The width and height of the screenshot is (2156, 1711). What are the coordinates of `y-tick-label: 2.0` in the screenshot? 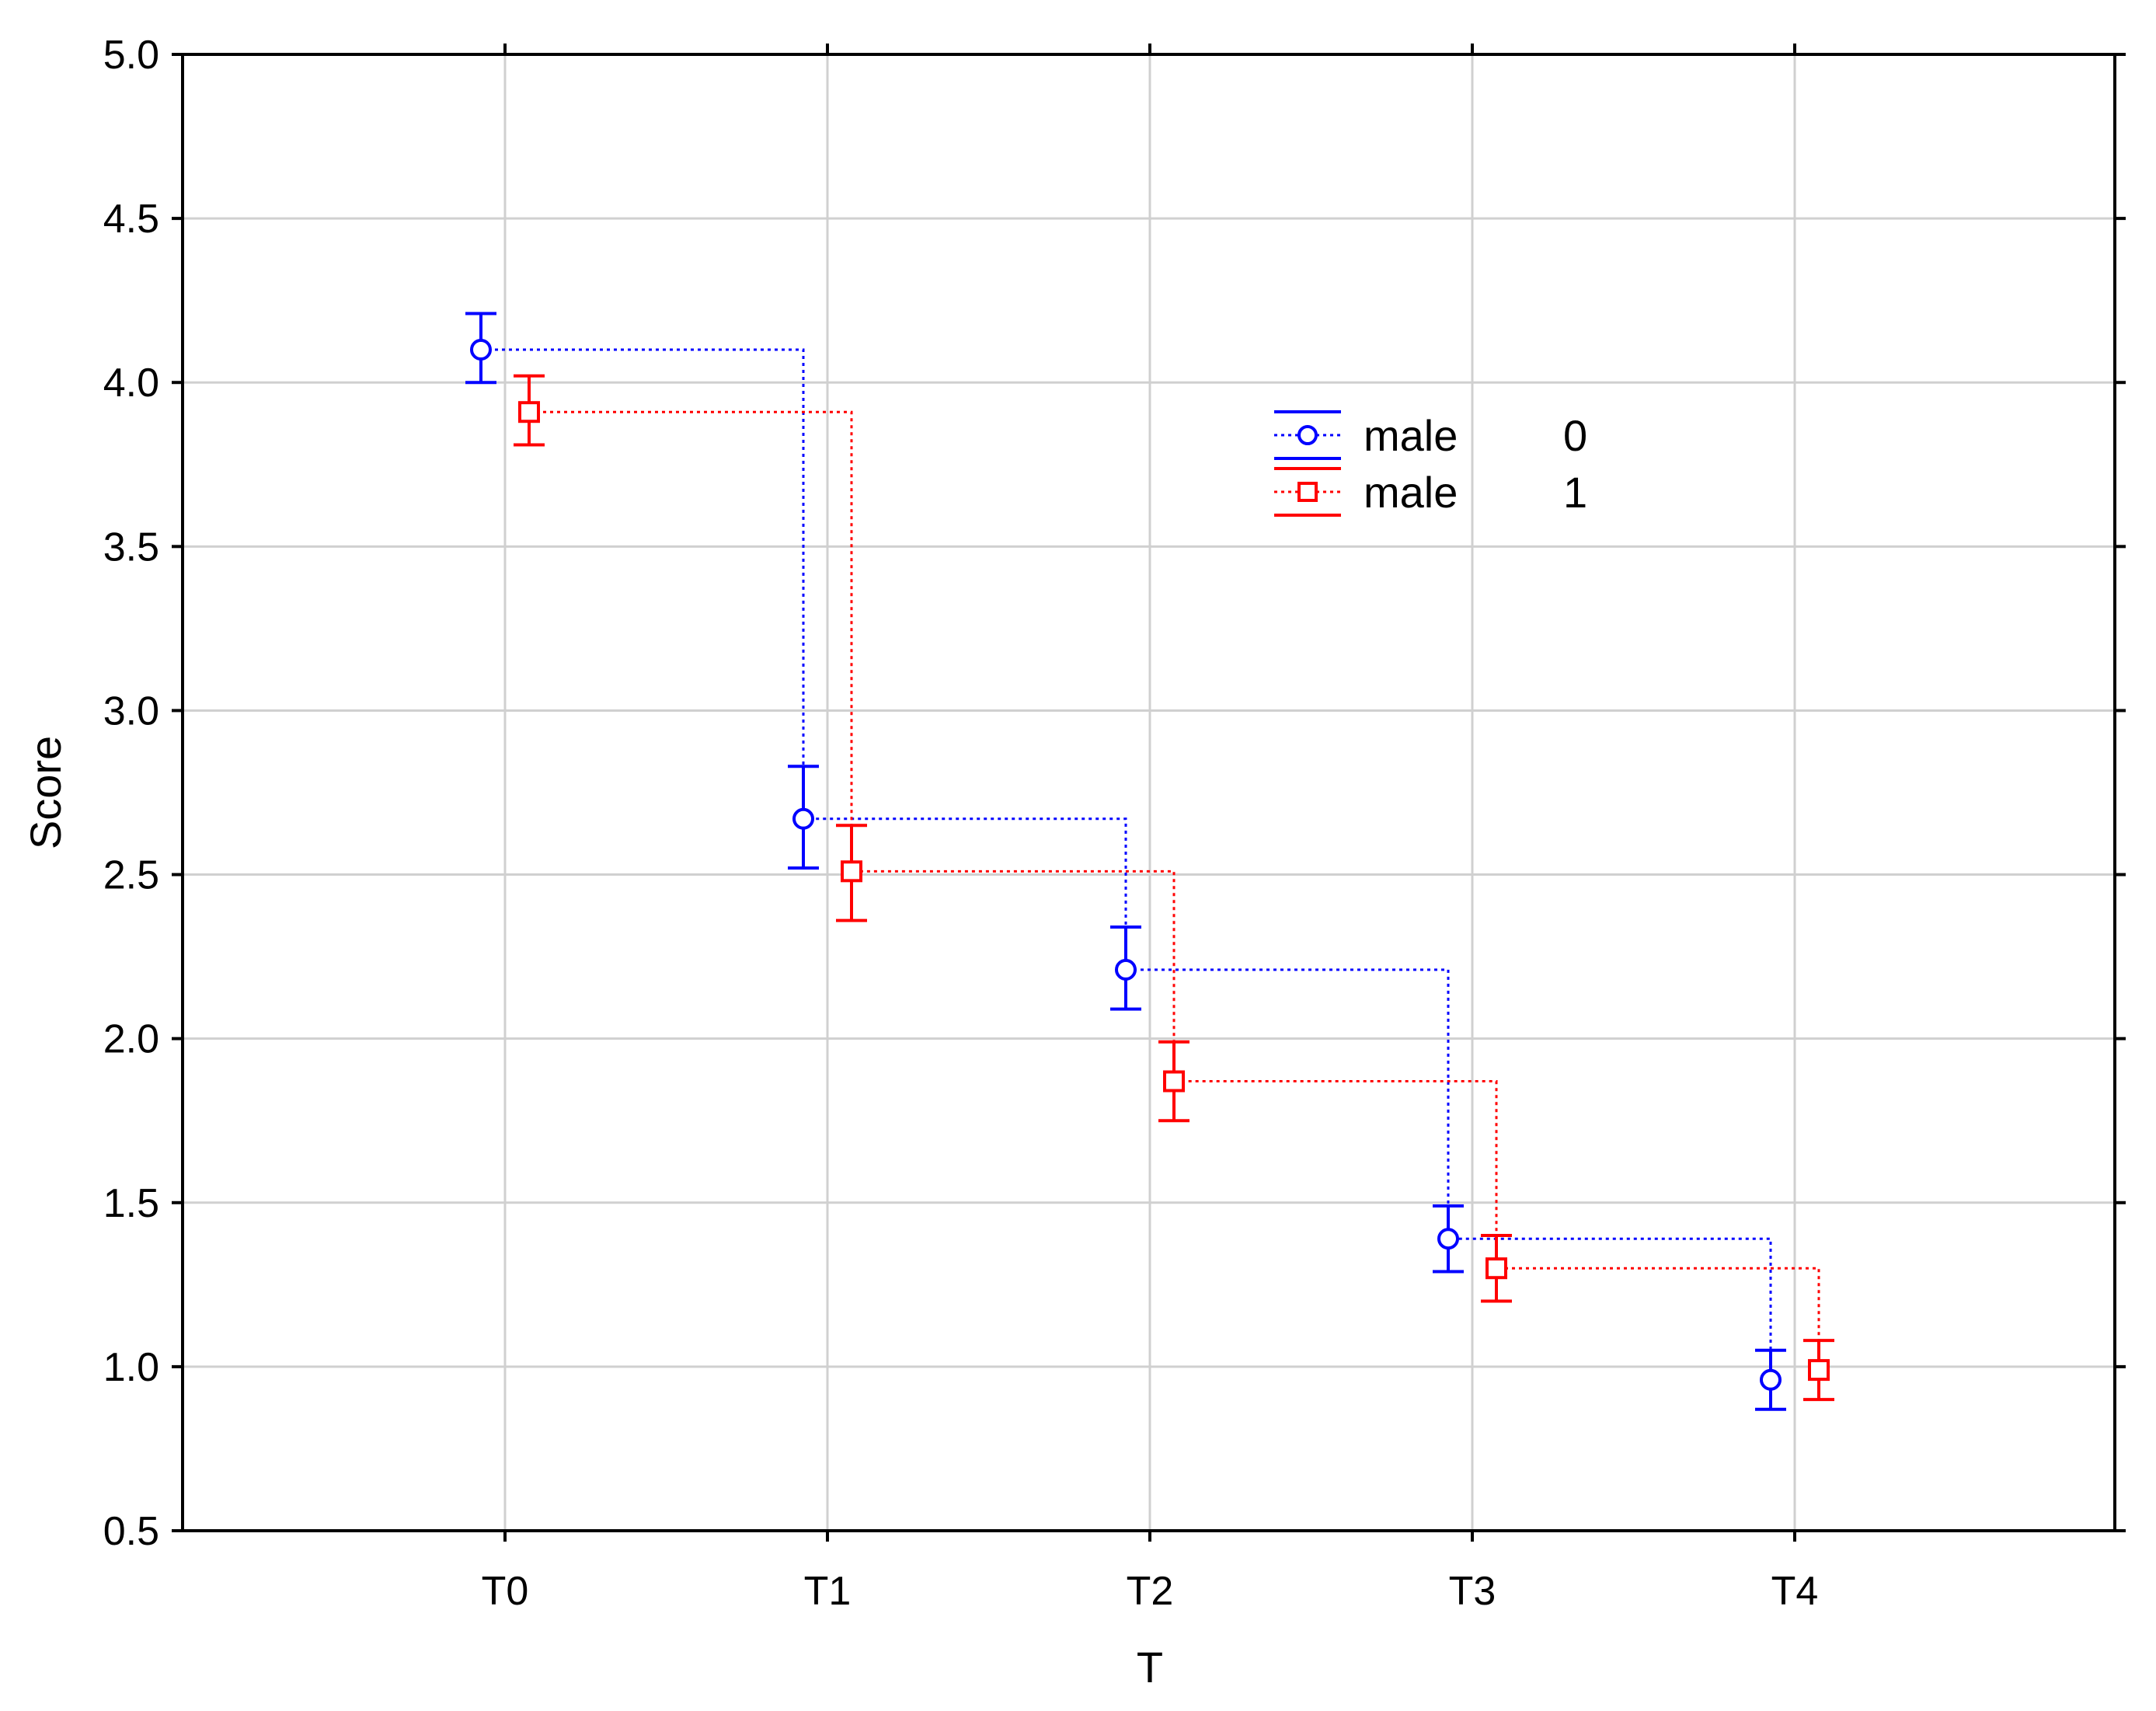 It's located at (131, 1039).